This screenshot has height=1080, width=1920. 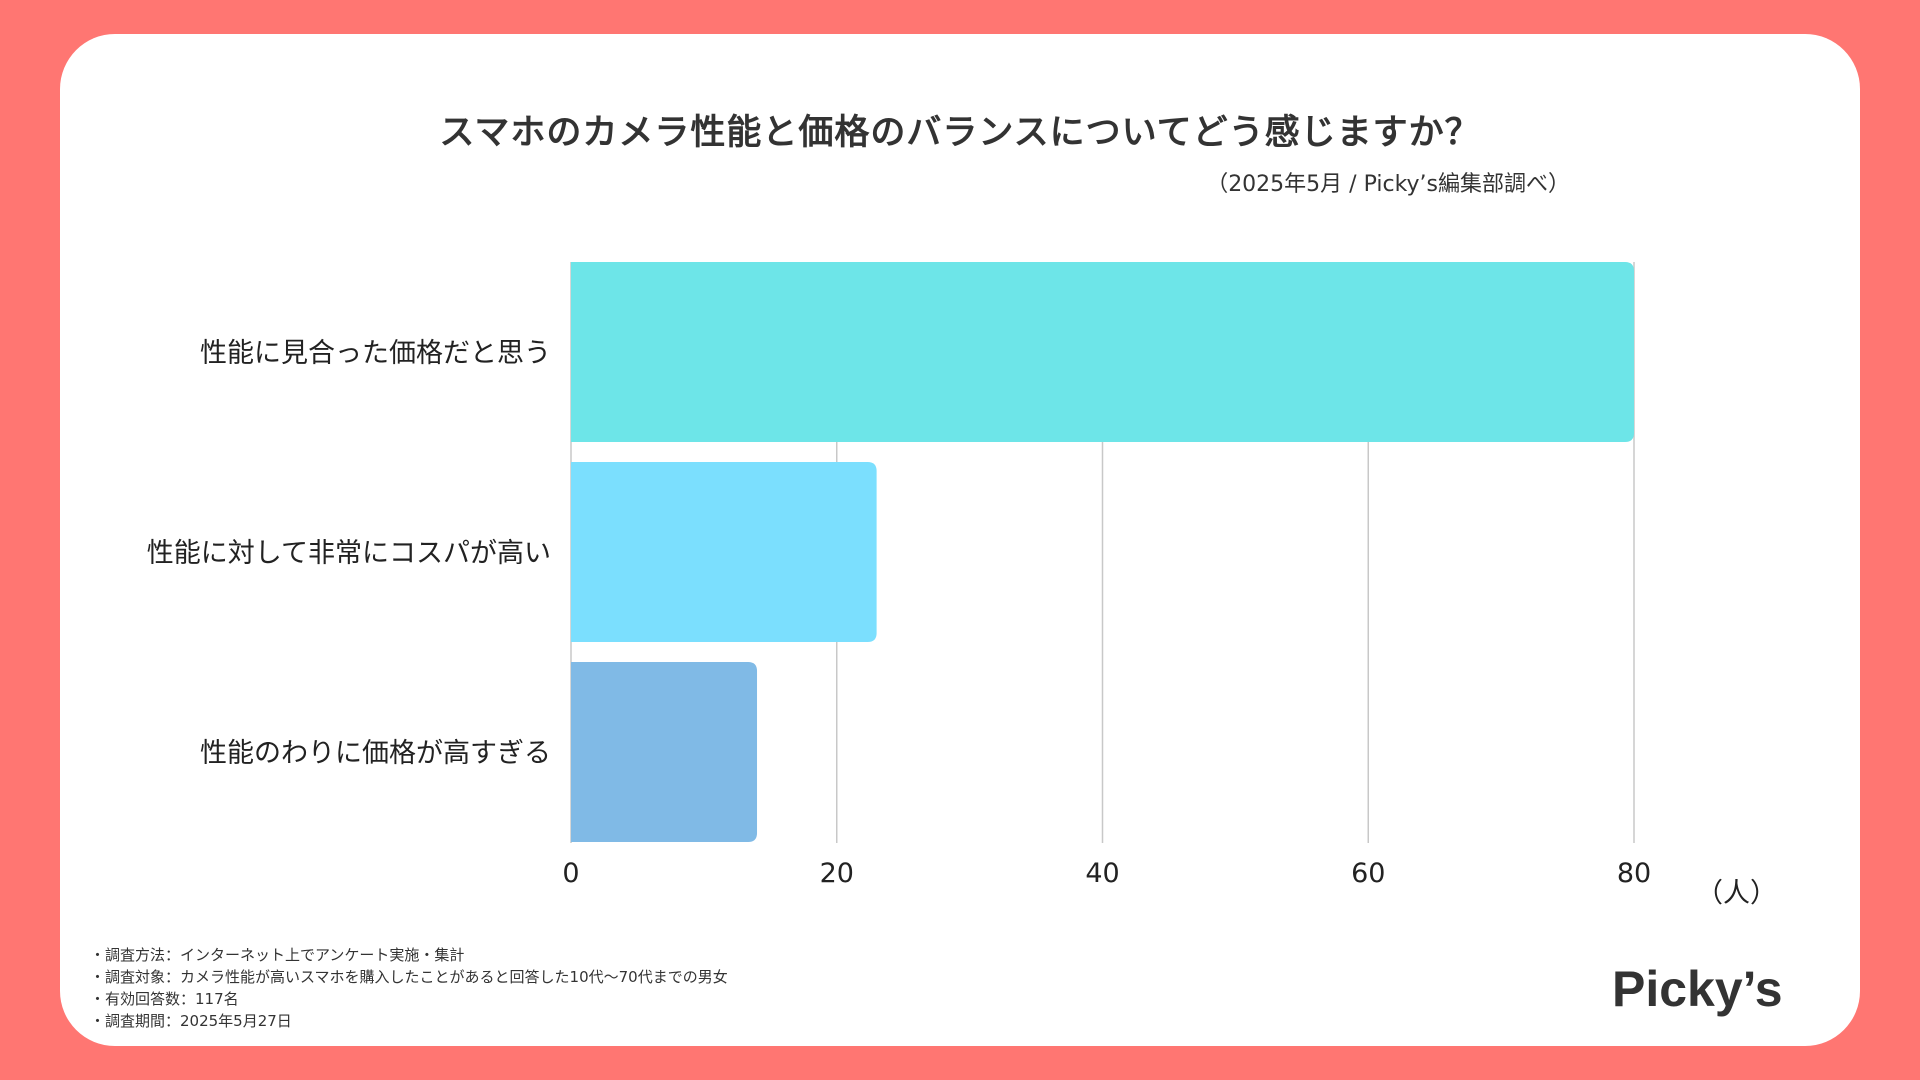 I want to click on category-label: 性能のわりに価格が高すぎる, so click(x=375, y=753).